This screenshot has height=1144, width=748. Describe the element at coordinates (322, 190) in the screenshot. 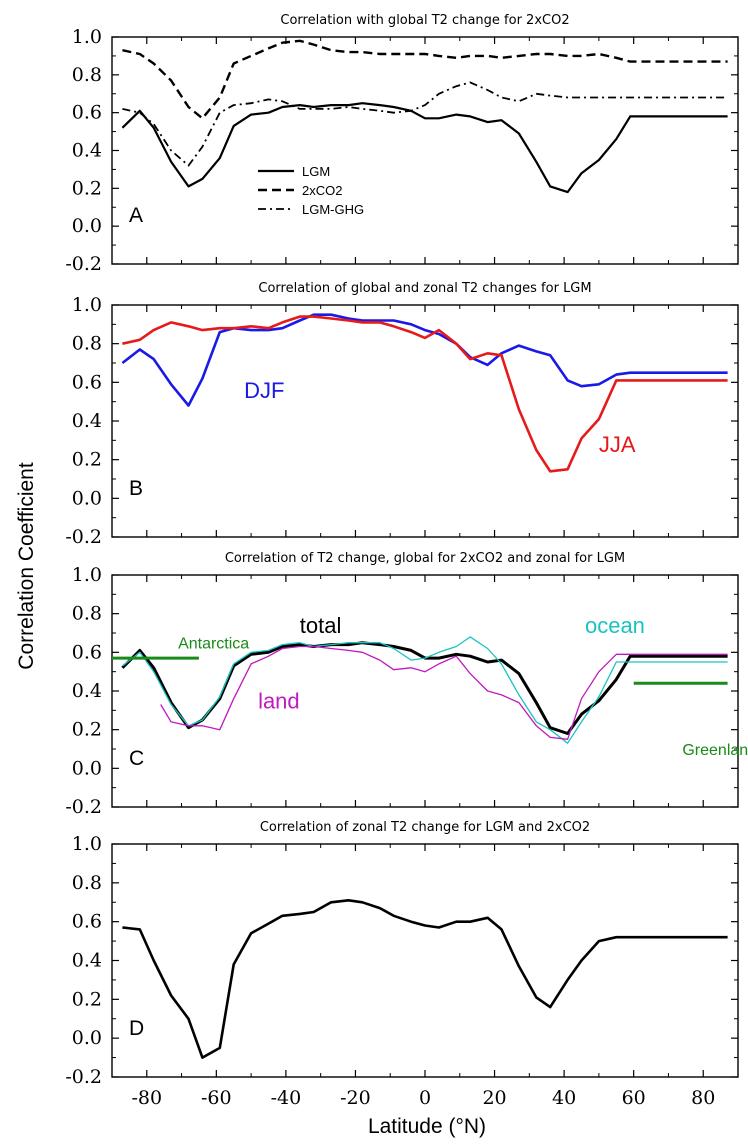

I see `legend-label: 2xCO2` at that location.